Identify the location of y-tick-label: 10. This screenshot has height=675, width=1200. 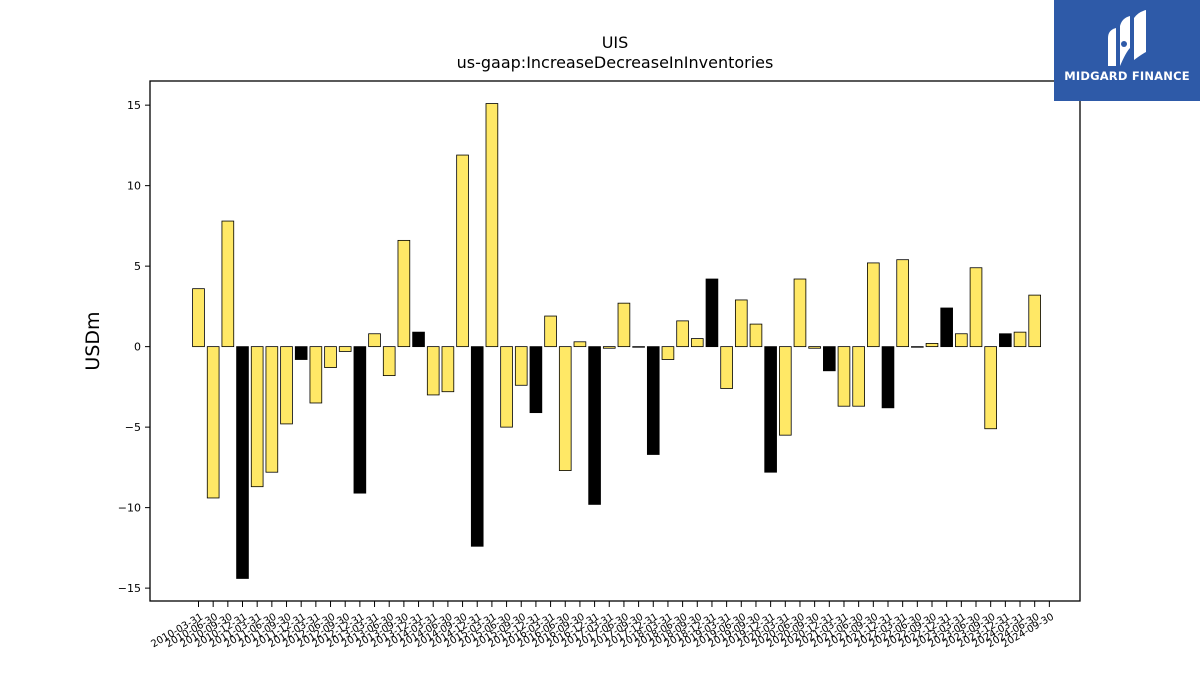
(134, 186).